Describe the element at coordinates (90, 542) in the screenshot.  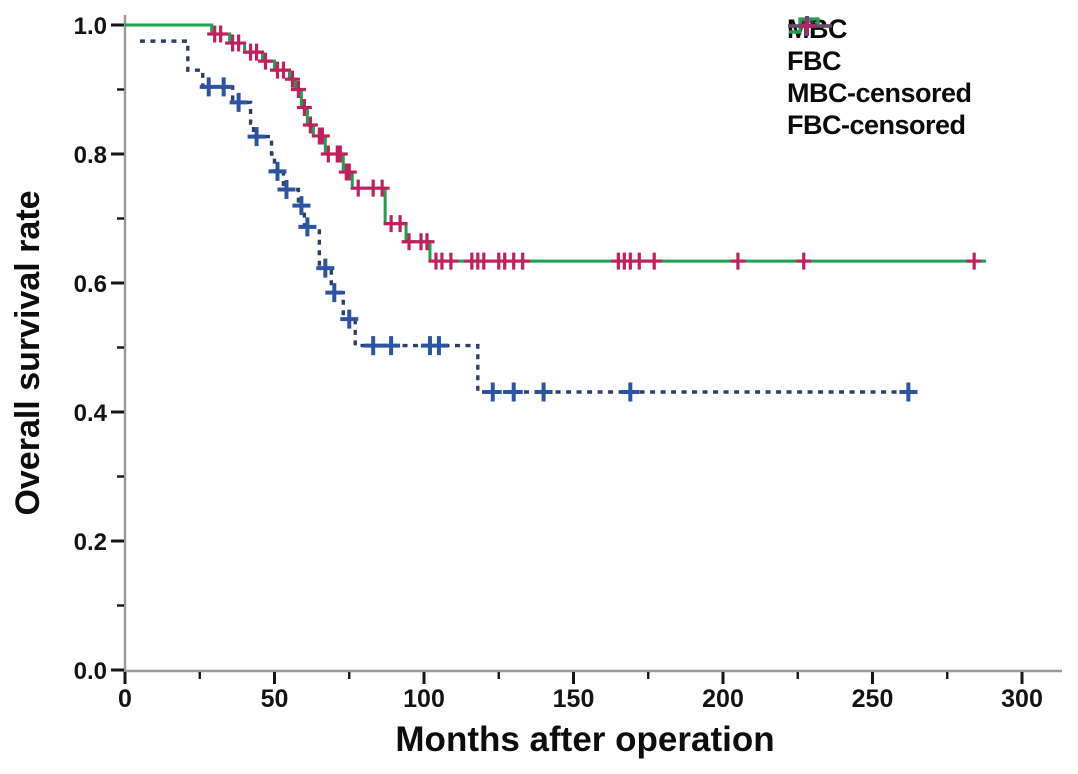
I see `y-tick-label: 0.2` at that location.